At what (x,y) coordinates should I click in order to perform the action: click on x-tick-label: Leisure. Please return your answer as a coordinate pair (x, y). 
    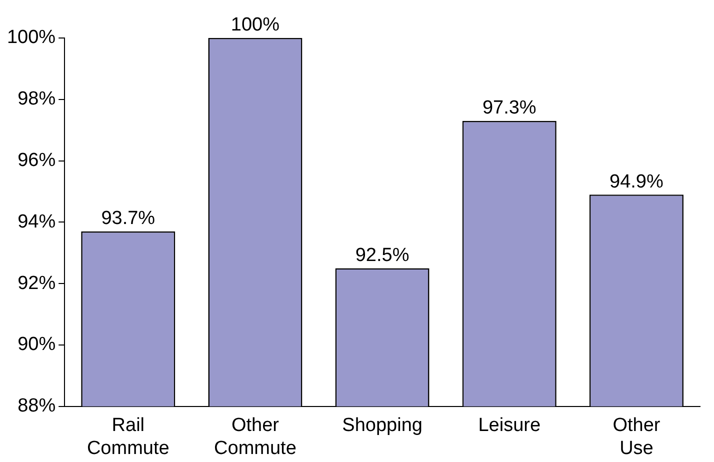
    Looking at the image, I should click on (509, 425).